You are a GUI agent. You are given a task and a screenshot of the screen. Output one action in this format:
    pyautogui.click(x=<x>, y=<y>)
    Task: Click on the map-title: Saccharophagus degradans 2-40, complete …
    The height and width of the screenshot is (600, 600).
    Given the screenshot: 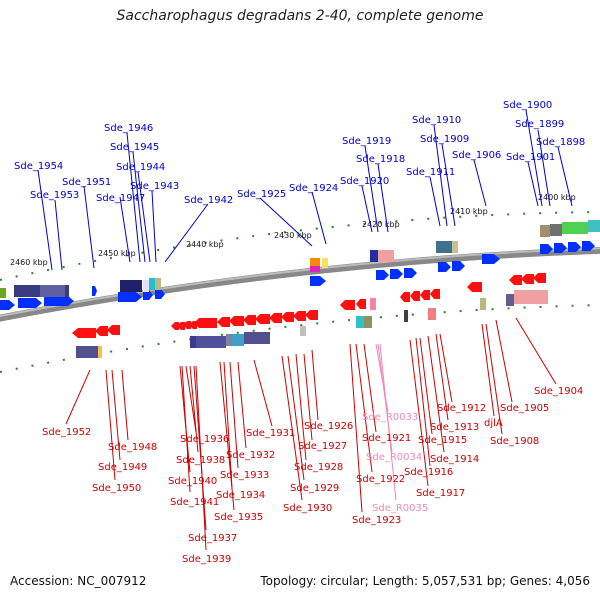 What is the action you would take?
    pyautogui.click(x=300, y=16)
    